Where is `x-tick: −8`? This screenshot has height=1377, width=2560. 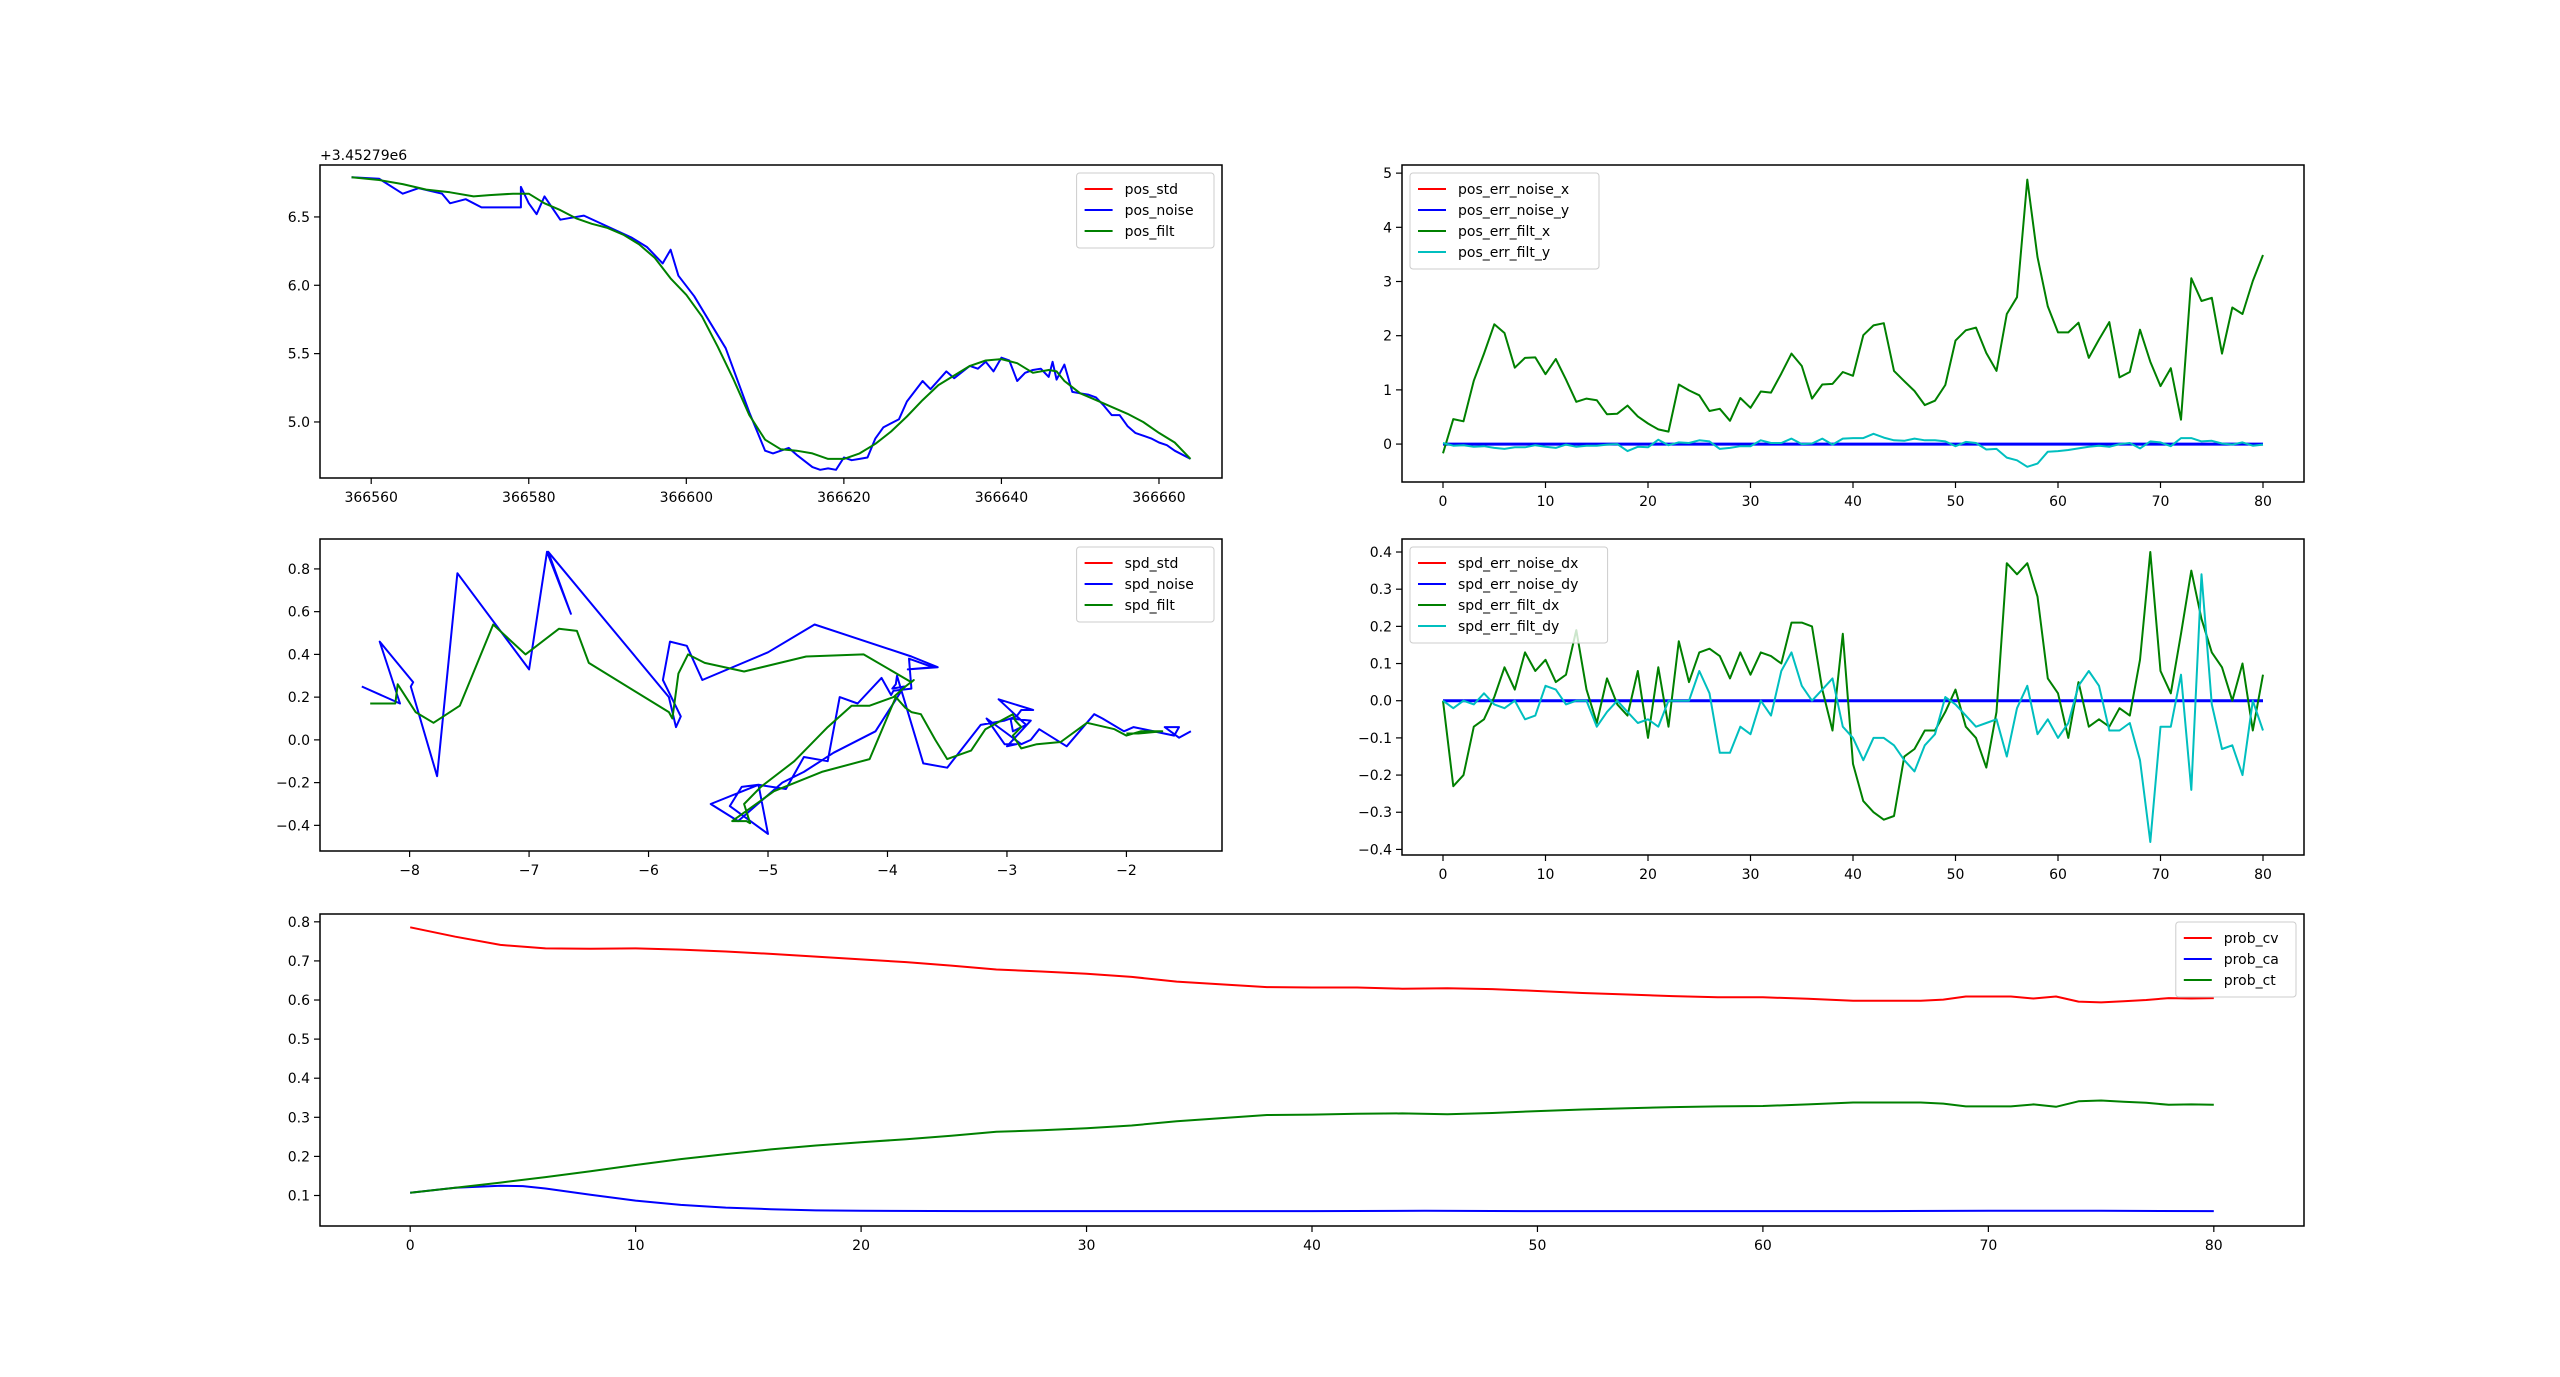 x-tick: −8 is located at coordinates (409, 865).